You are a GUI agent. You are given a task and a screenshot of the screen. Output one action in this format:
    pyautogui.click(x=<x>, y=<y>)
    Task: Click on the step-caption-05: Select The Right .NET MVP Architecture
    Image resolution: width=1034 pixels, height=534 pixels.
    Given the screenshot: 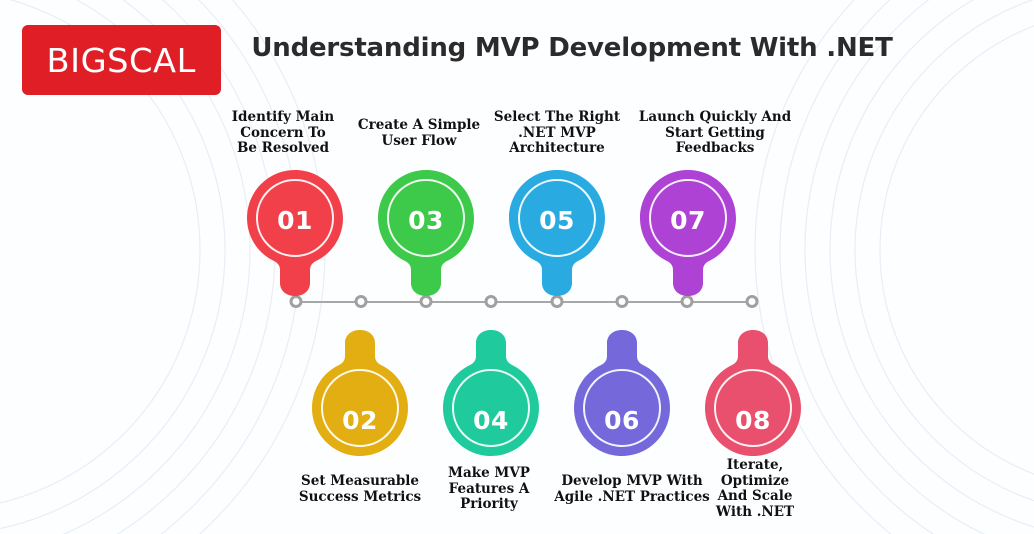 What is the action you would take?
    pyautogui.click(x=557, y=133)
    